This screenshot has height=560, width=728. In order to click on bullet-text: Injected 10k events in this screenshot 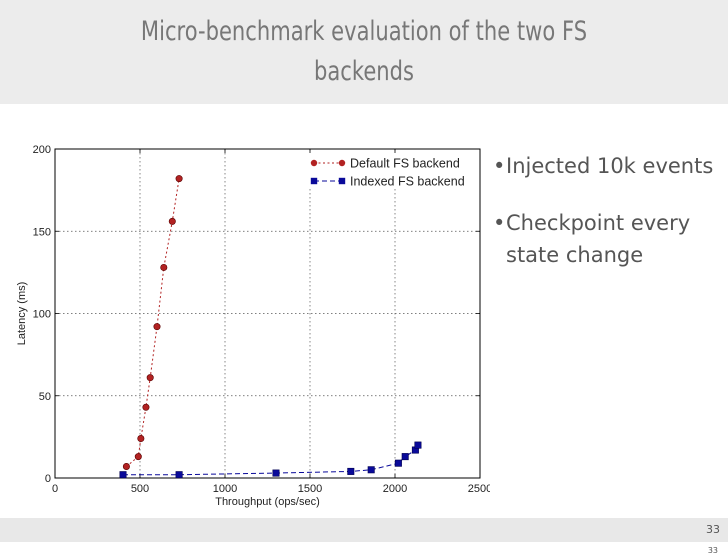, I will do `click(610, 166)`.